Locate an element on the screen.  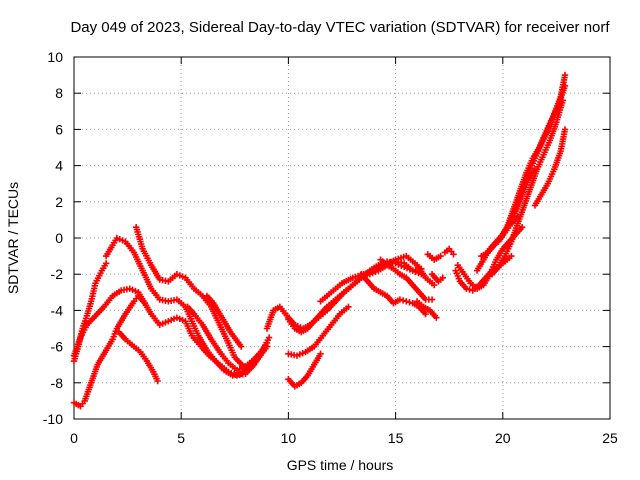
x-tick-label: 20 is located at coordinates (503, 438).